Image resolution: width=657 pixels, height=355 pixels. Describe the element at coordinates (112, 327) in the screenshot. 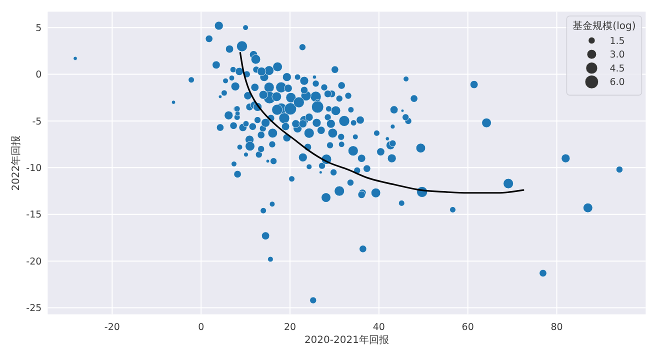

I see `x-tick-label: -20` at that location.